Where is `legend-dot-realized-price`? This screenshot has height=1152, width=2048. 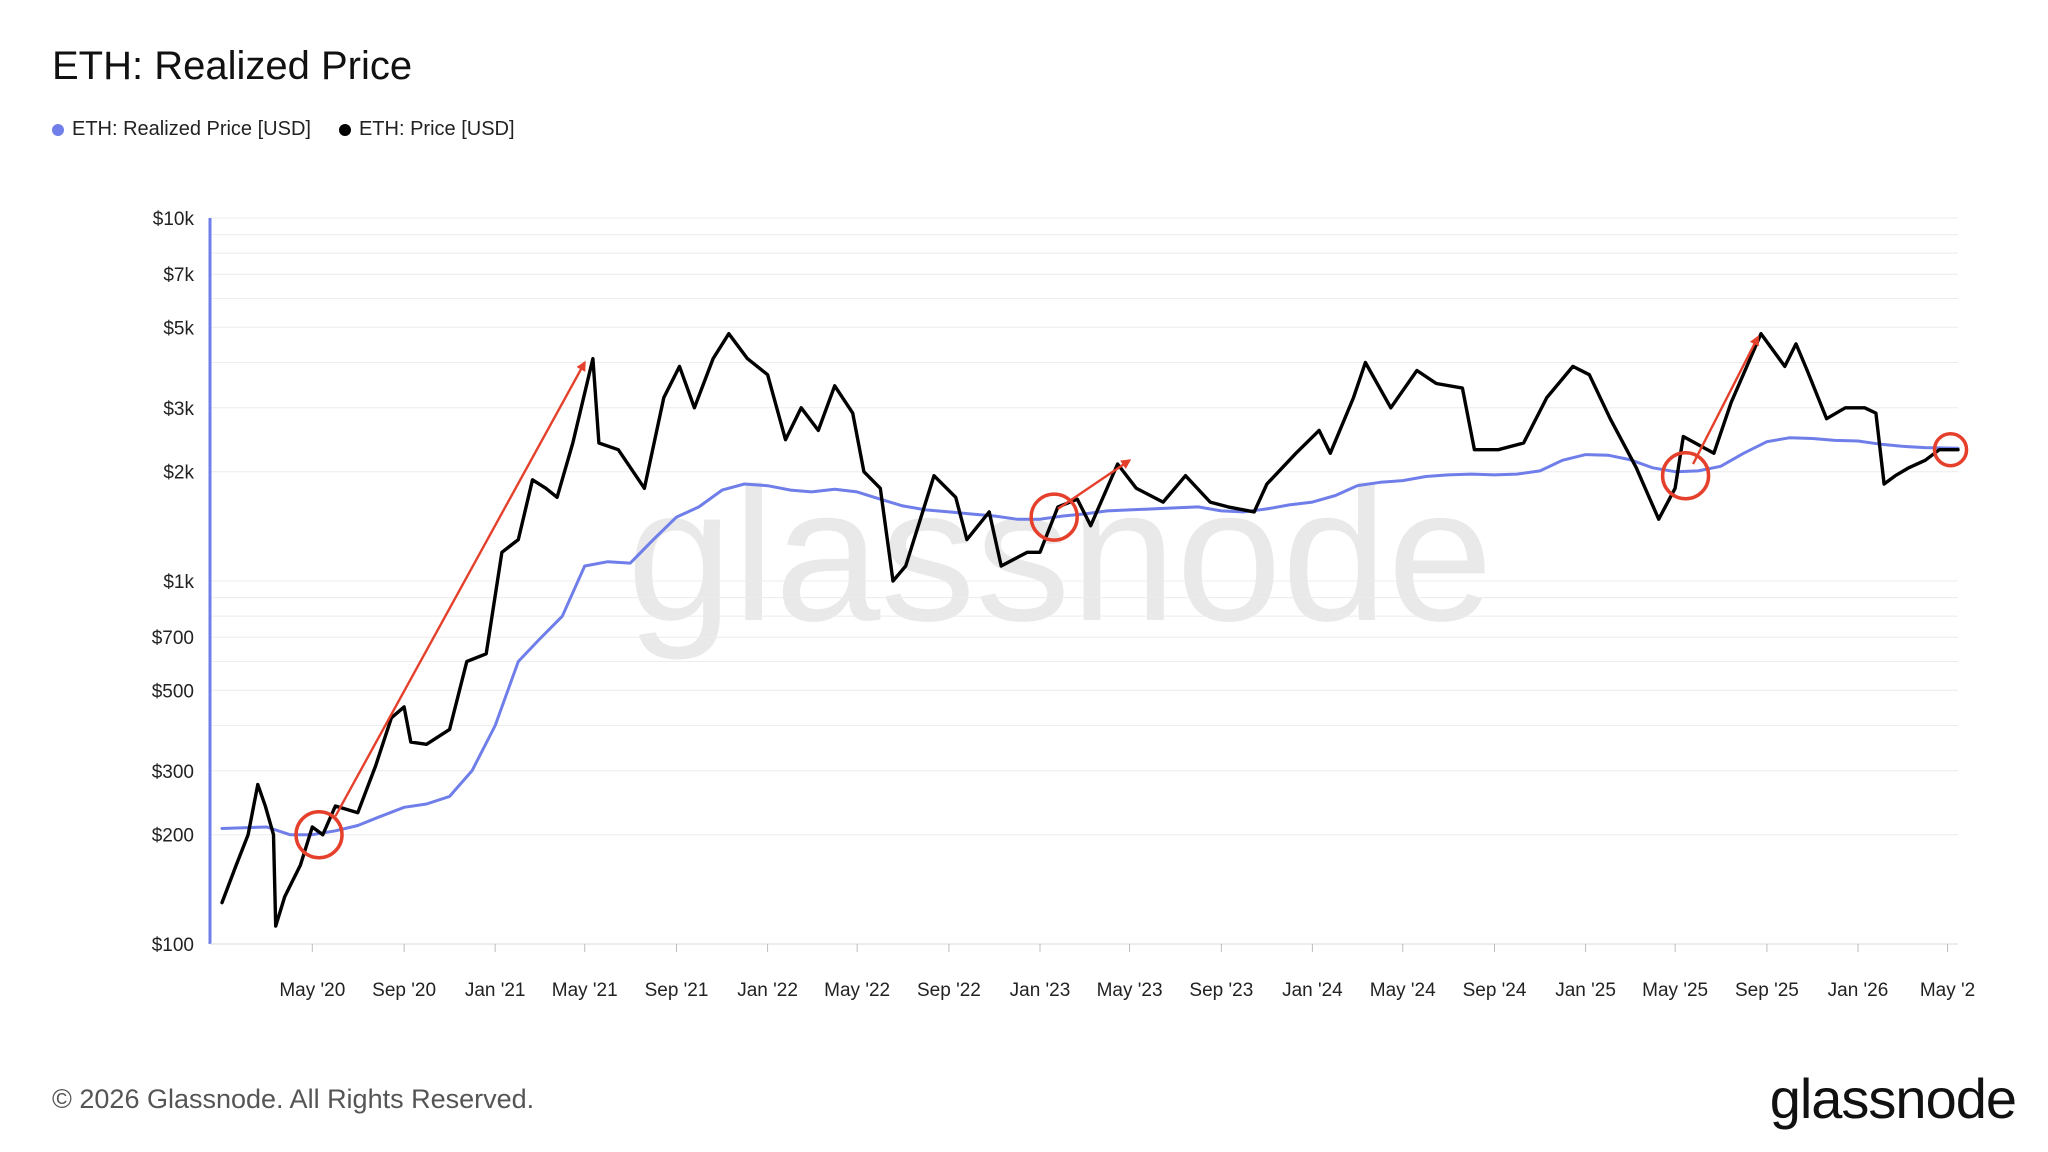 legend-dot-realized-price is located at coordinates (58, 129).